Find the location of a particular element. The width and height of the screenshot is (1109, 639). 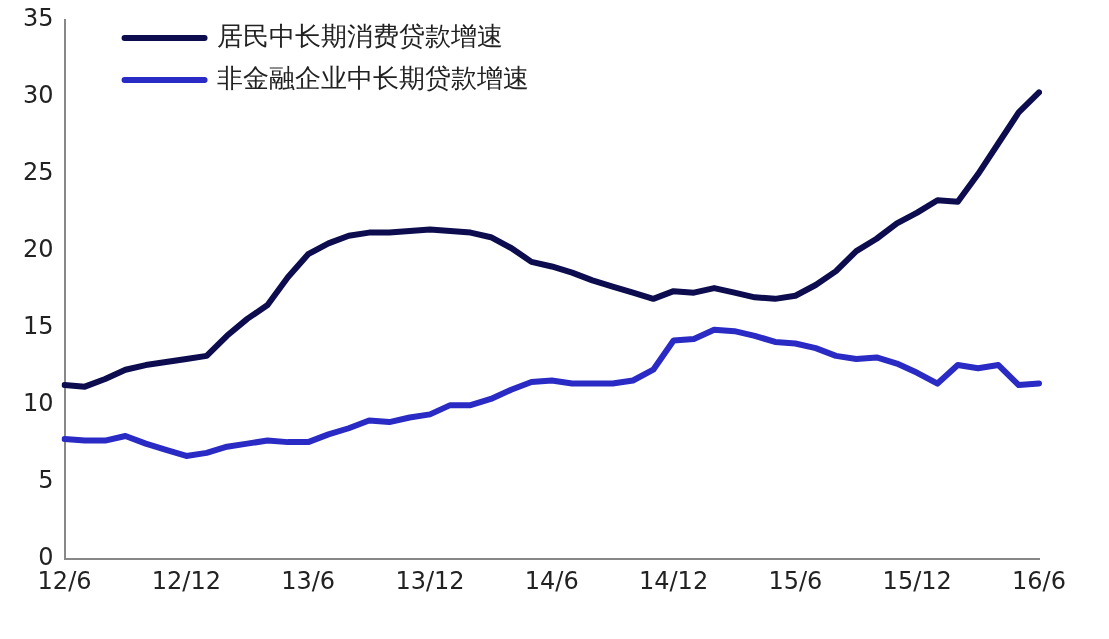

y-tick-label: 35 is located at coordinates (38, 18).